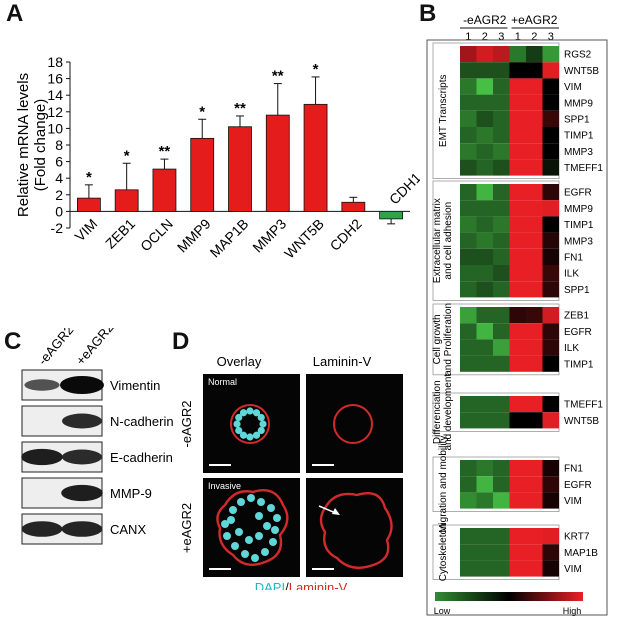 The image size is (617, 625). I want to click on gene-label: TMEFF1, so click(583, 168).